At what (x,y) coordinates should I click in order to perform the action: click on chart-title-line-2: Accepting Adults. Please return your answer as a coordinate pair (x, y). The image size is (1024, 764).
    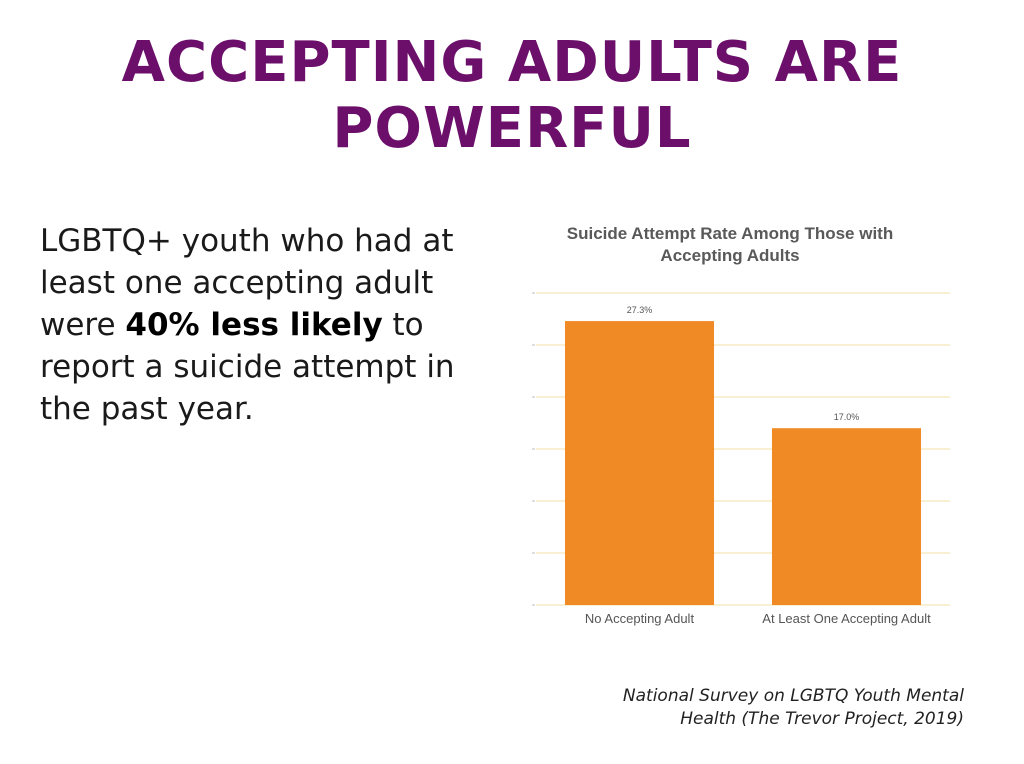
    Looking at the image, I should click on (730, 255).